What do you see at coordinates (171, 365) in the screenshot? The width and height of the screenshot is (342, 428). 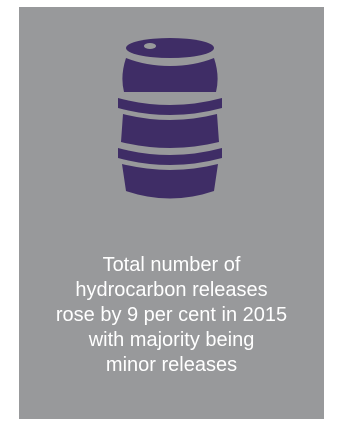 I see `caption-line: minor releases` at bounding box center [171, 365].